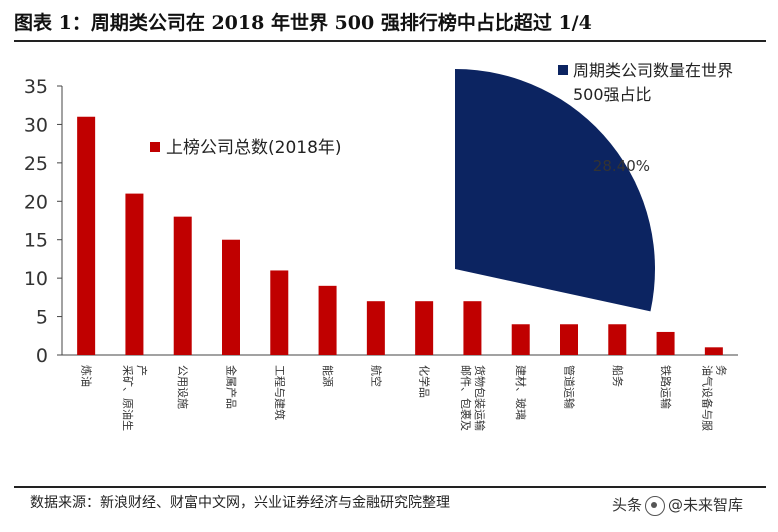 The image size is (778, 532). I want to click on x-category-label: 产, so click(142, 370).